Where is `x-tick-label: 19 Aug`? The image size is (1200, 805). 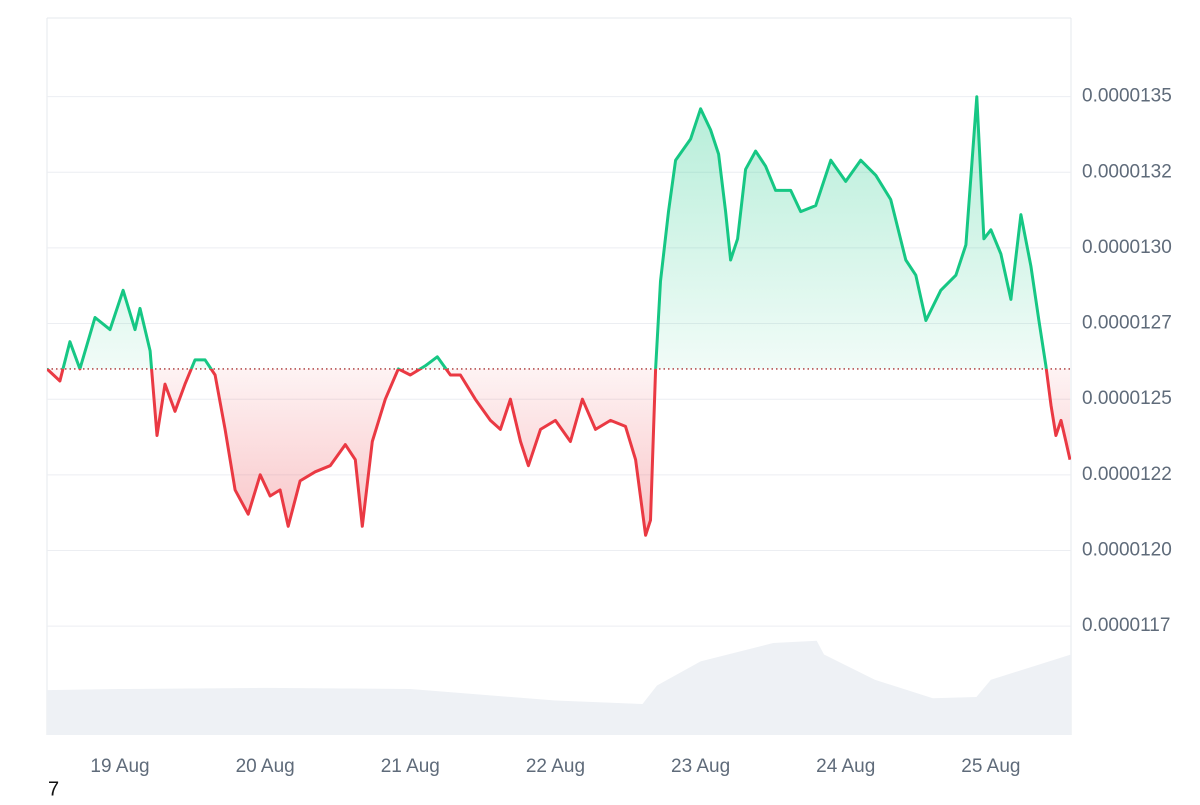
x-tick-label: 19 Aug is located at coordinates (119, 766).